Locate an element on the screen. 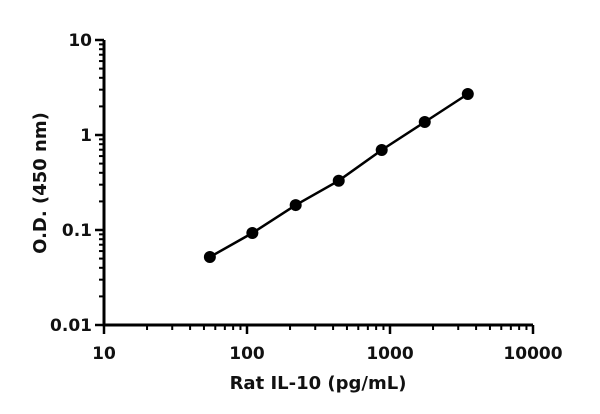 The width and height of the screenshot is (600, 414). x-tick-label: 100 is located at coordinates (247, 354).